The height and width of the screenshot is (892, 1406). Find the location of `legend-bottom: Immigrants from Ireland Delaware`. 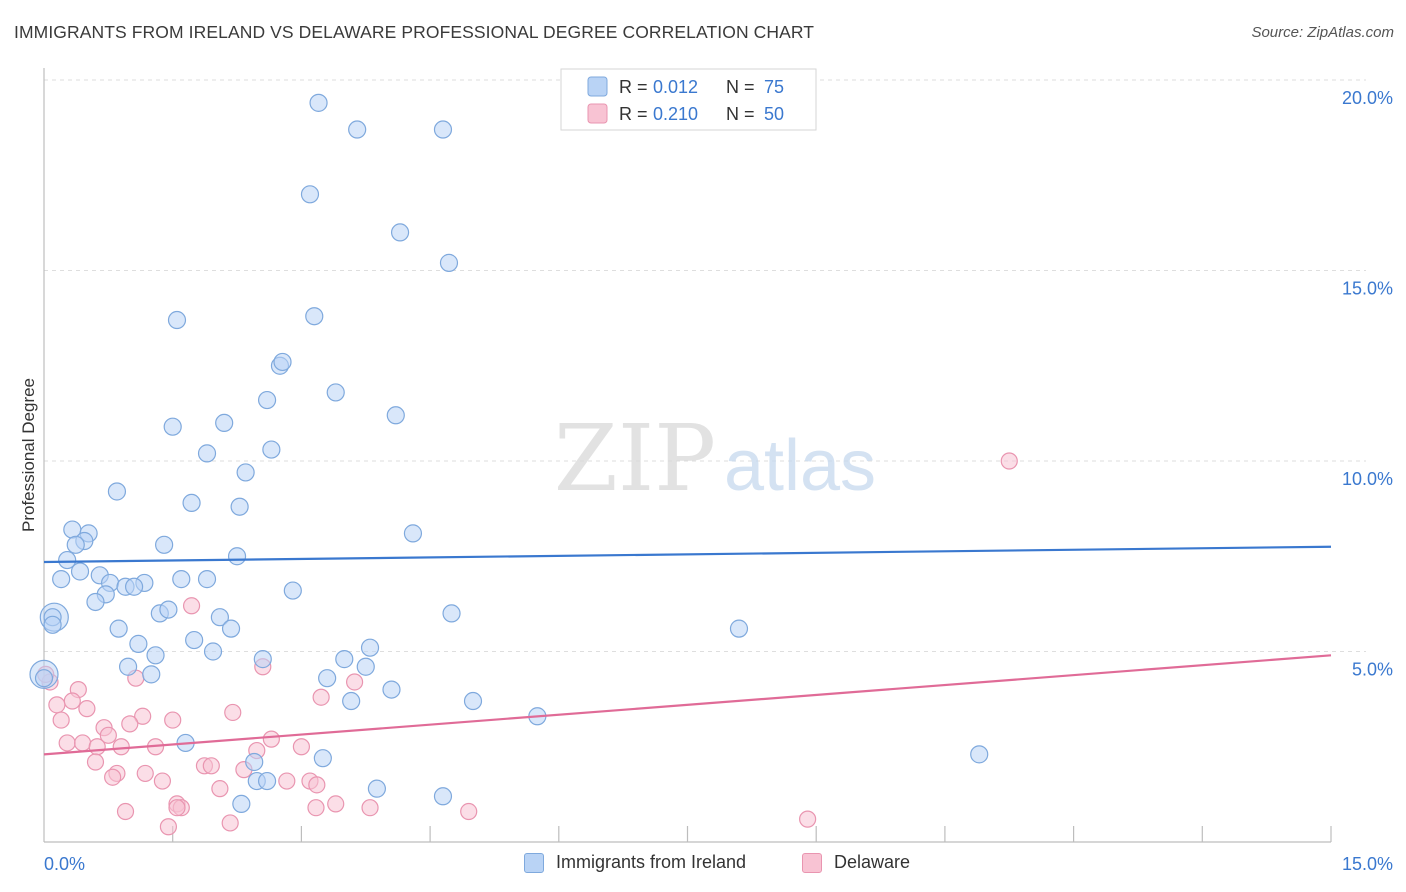

legend-bottom: Immigrants from Ireland Delaware is located at coordinates (703, 864).